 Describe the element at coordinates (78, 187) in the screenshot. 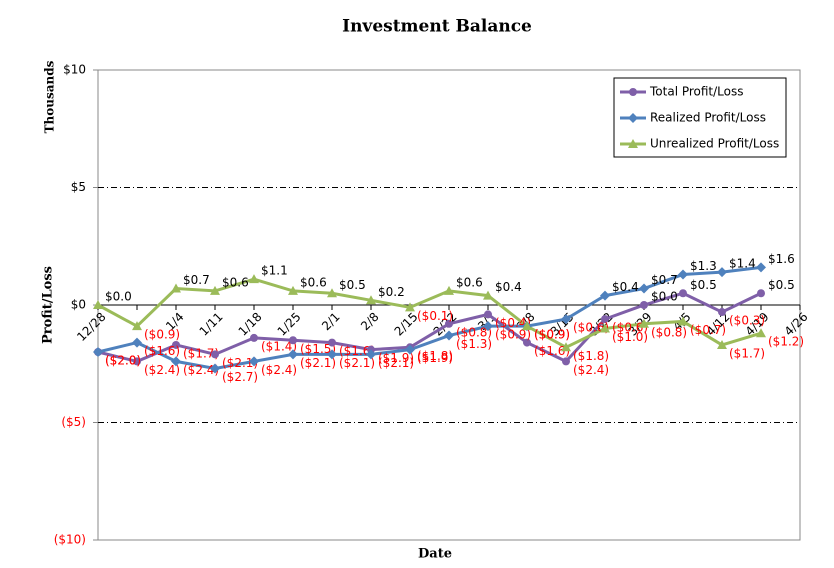

I see `y-tick-label: $5` at that location.